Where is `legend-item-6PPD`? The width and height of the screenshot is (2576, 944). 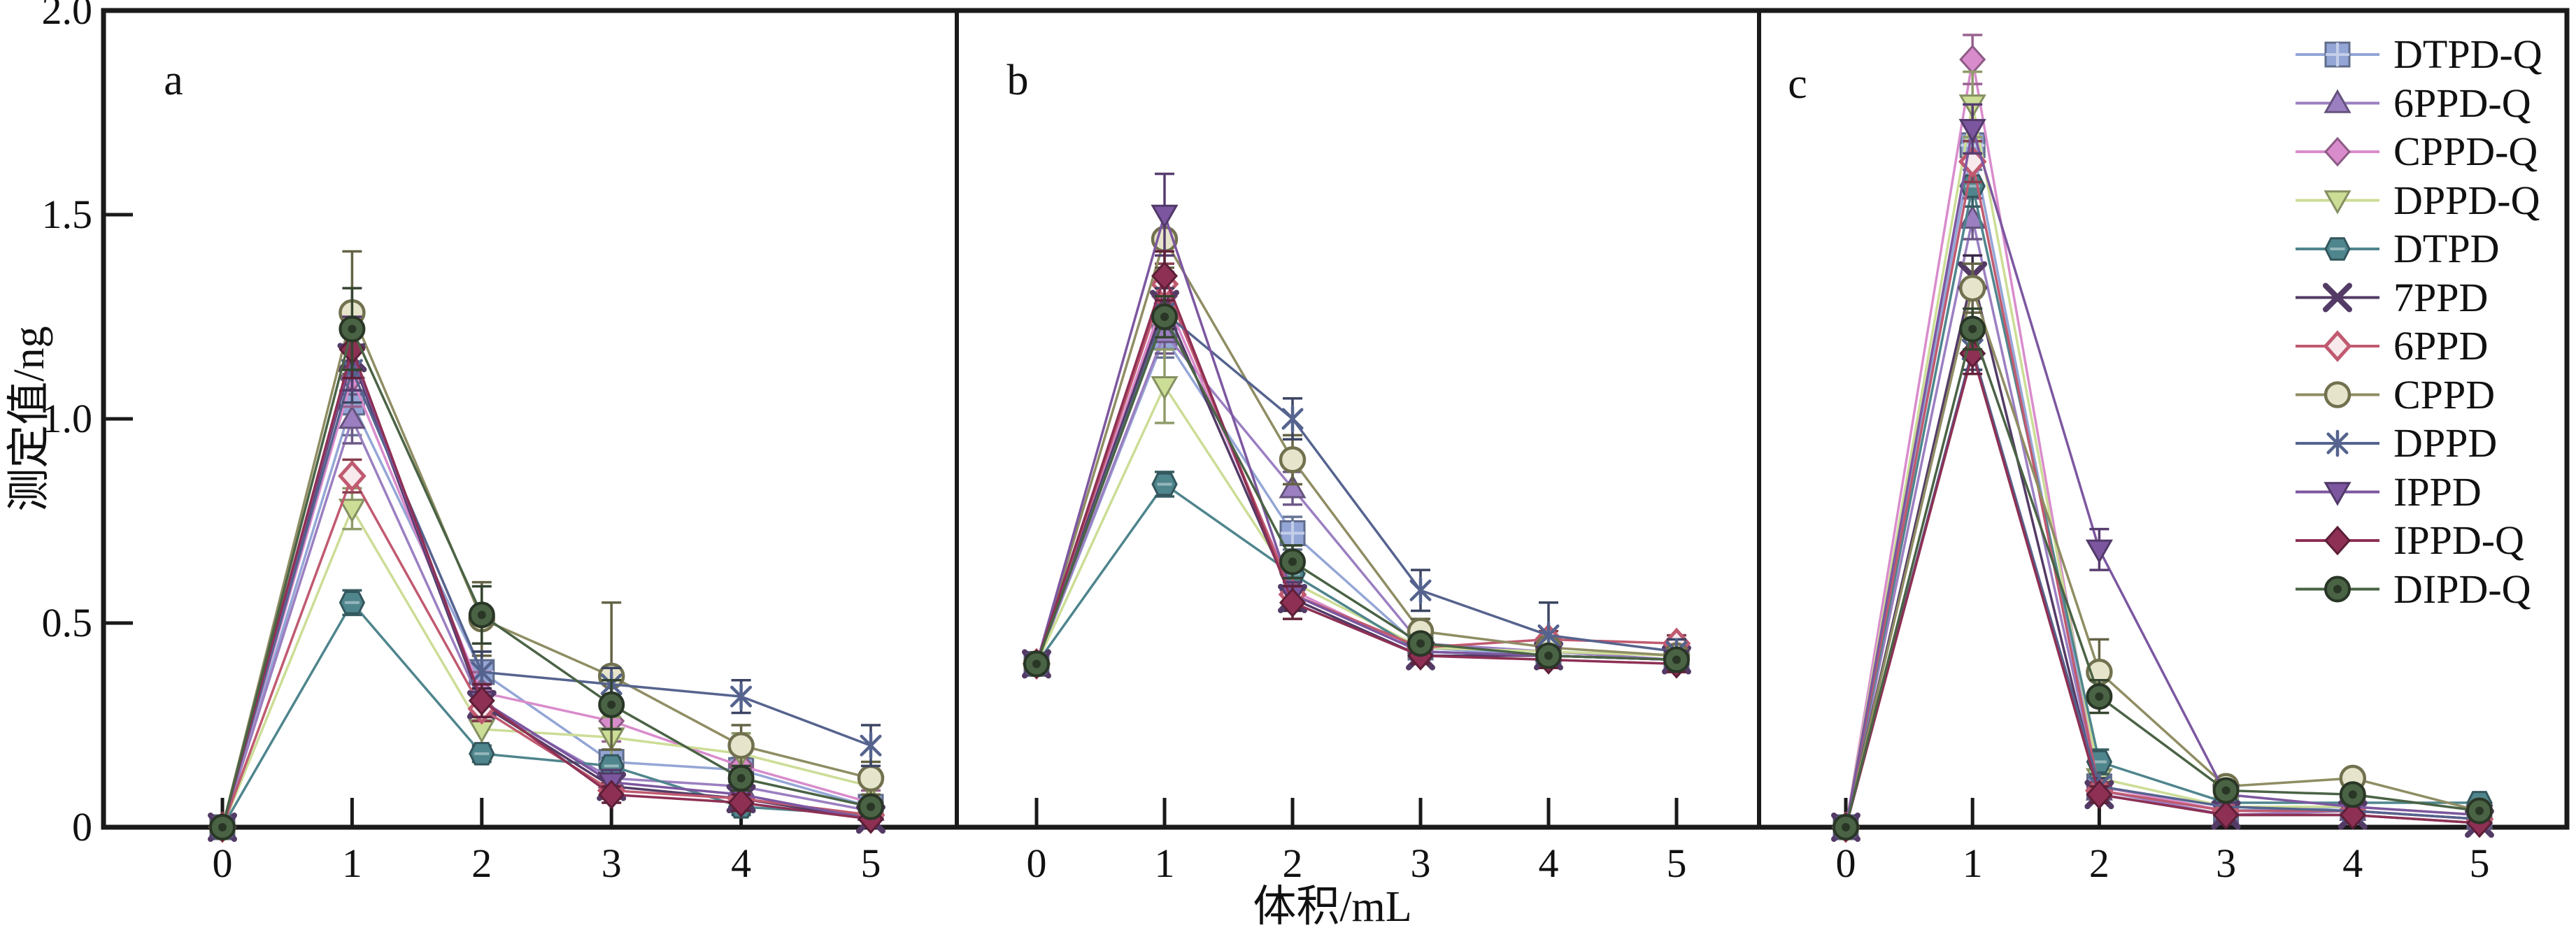 legend-item-6PPD is located at coordinates (2337, 346).